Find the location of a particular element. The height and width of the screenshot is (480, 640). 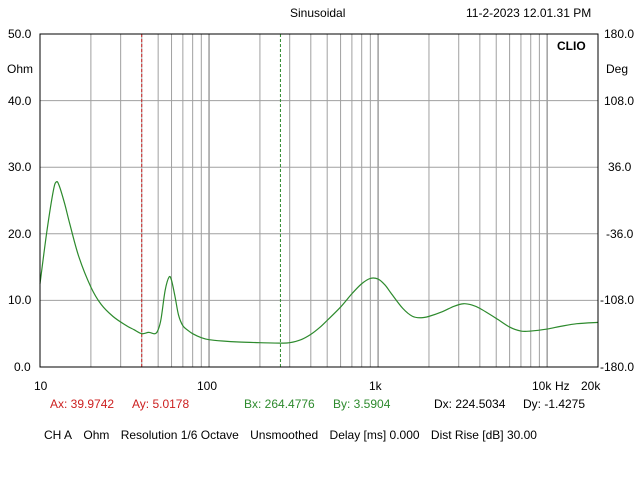

cursor-dx-readout: Dx: 224.5034 is located at coordinates (470, 404).